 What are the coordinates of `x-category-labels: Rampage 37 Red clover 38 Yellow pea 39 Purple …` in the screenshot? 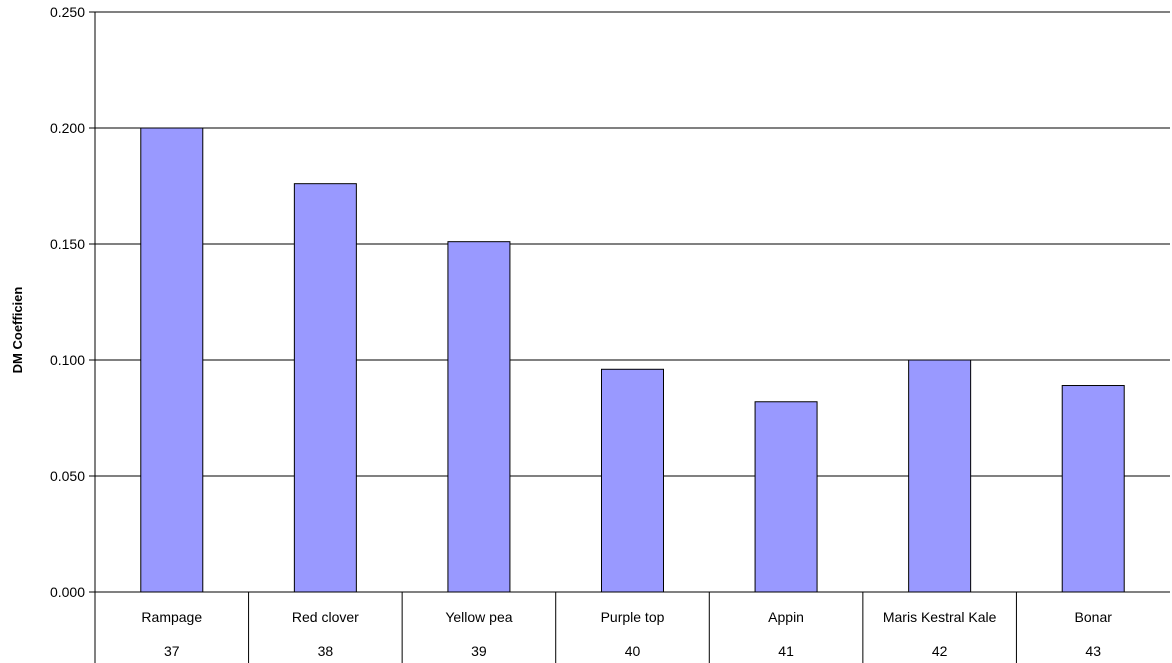 It's located at (626, 634).